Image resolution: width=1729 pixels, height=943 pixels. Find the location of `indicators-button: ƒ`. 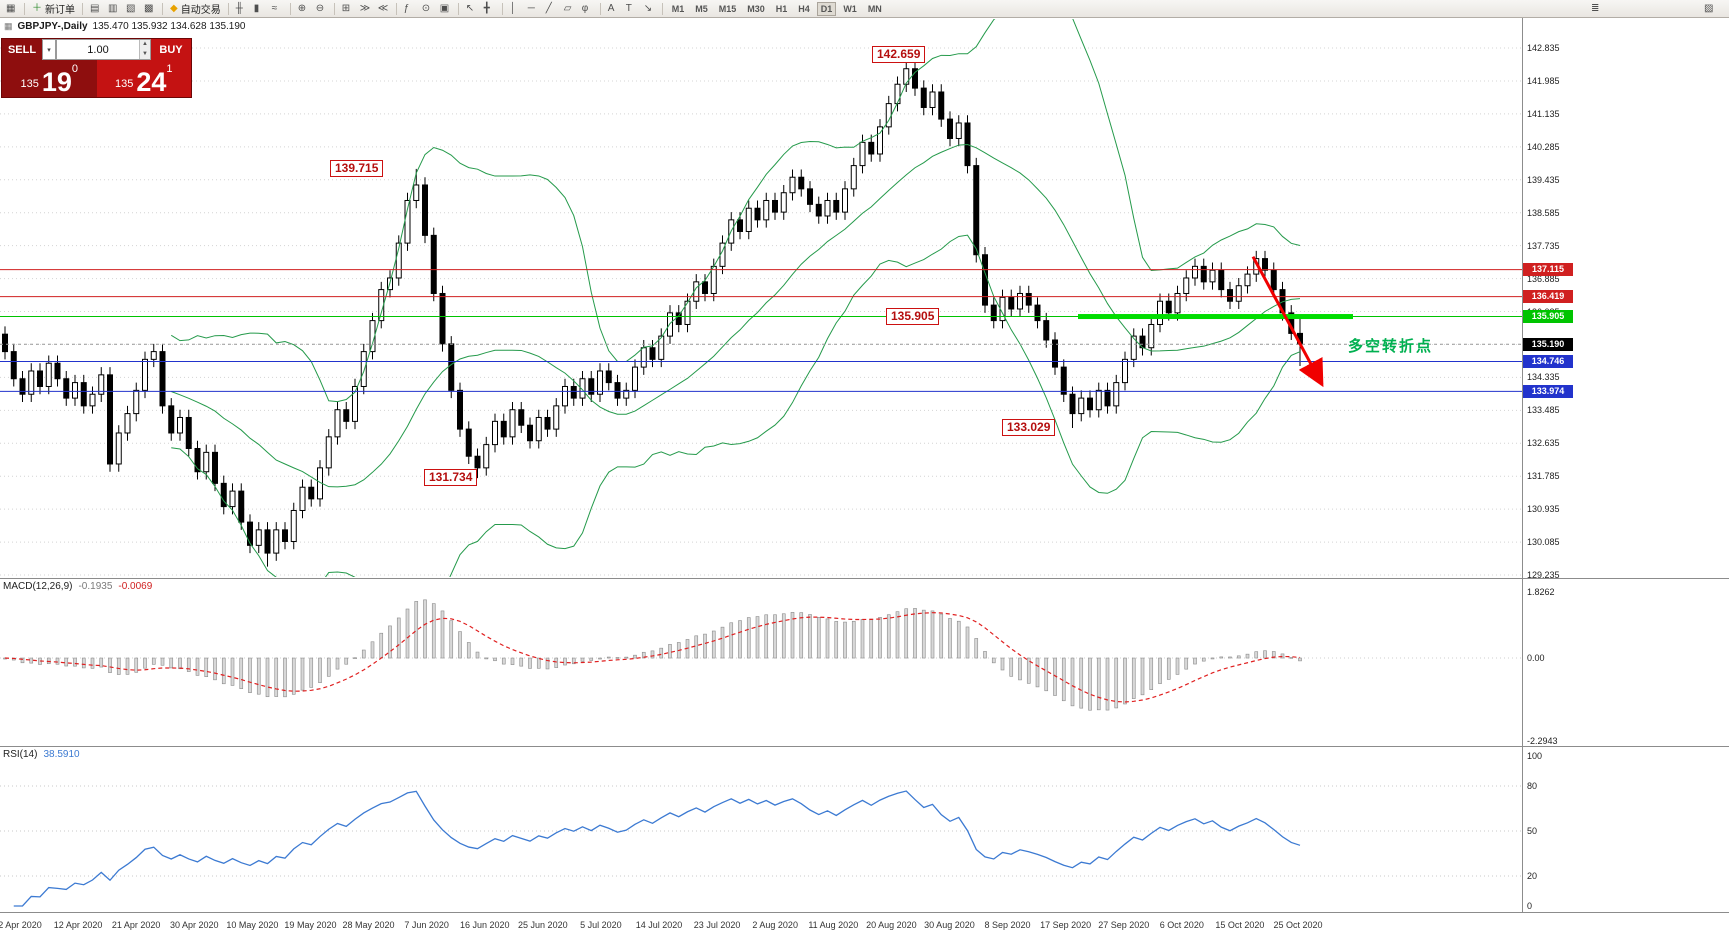

indicators-button: ƒ is located at coordinates (409, 8).